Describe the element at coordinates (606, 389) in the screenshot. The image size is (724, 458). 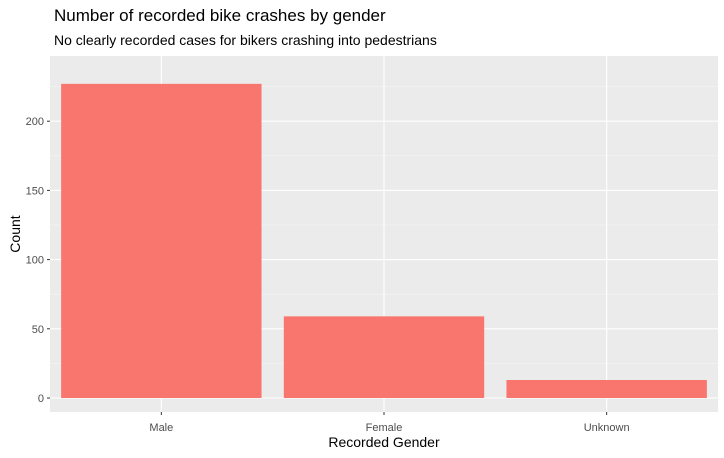
I see `bar-unknown` at that location.